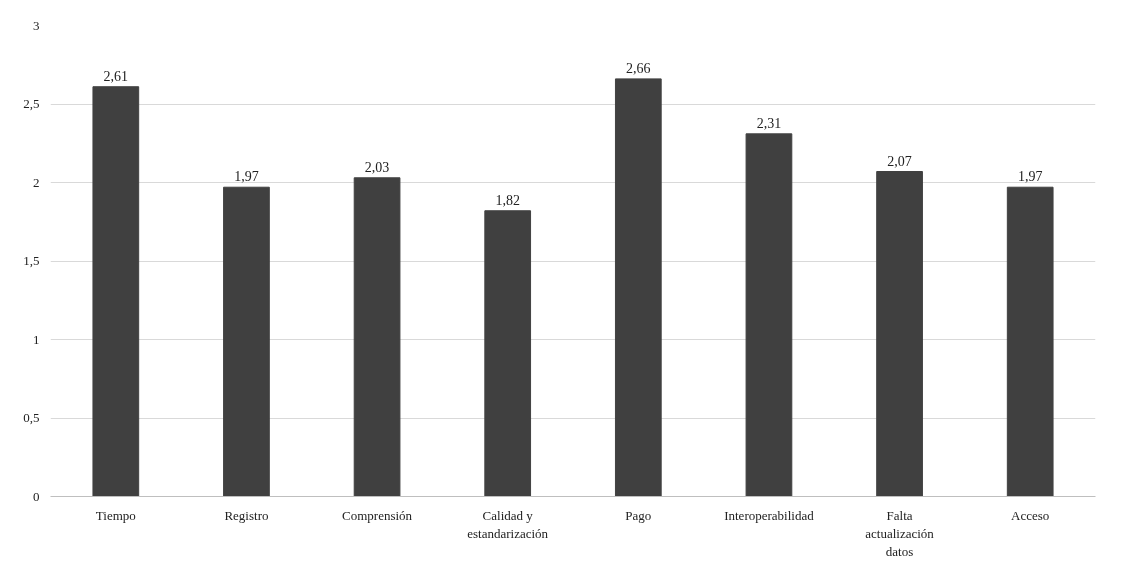 This screenshot has height=576, width=1125. Describe the element at coordinates (36, 339) in the screenshot. I see `y-tick-label: 1` at that location.